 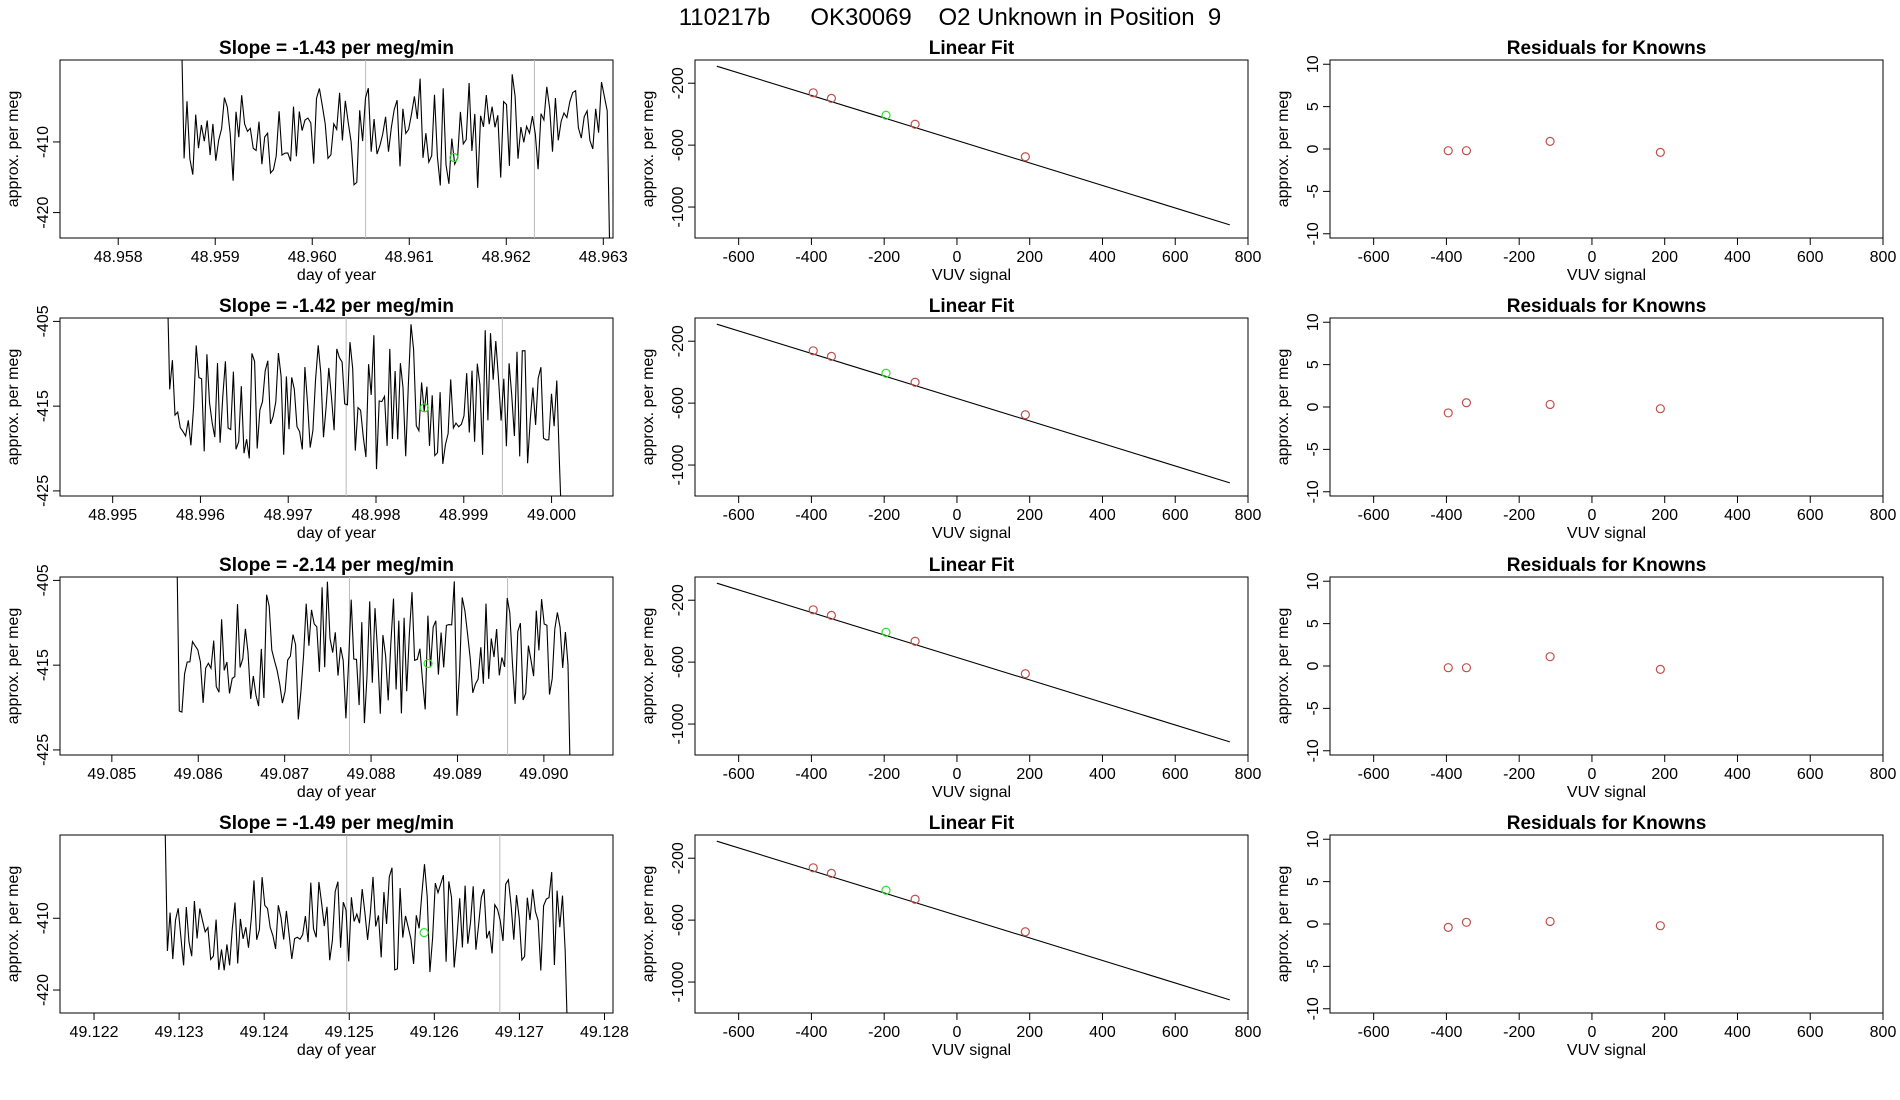 What do you see at coordinates (118, 257) in the screenshot?
I see `x-tick-label: 48.958` at bounding box center [118, 257].